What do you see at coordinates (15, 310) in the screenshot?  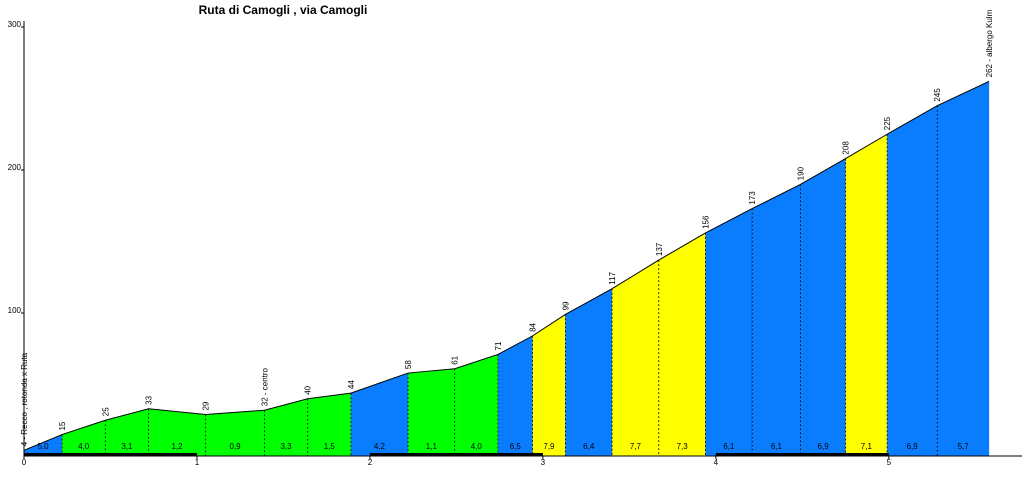 I see `y-tick-label: 100` at bounding box center [15, 310].